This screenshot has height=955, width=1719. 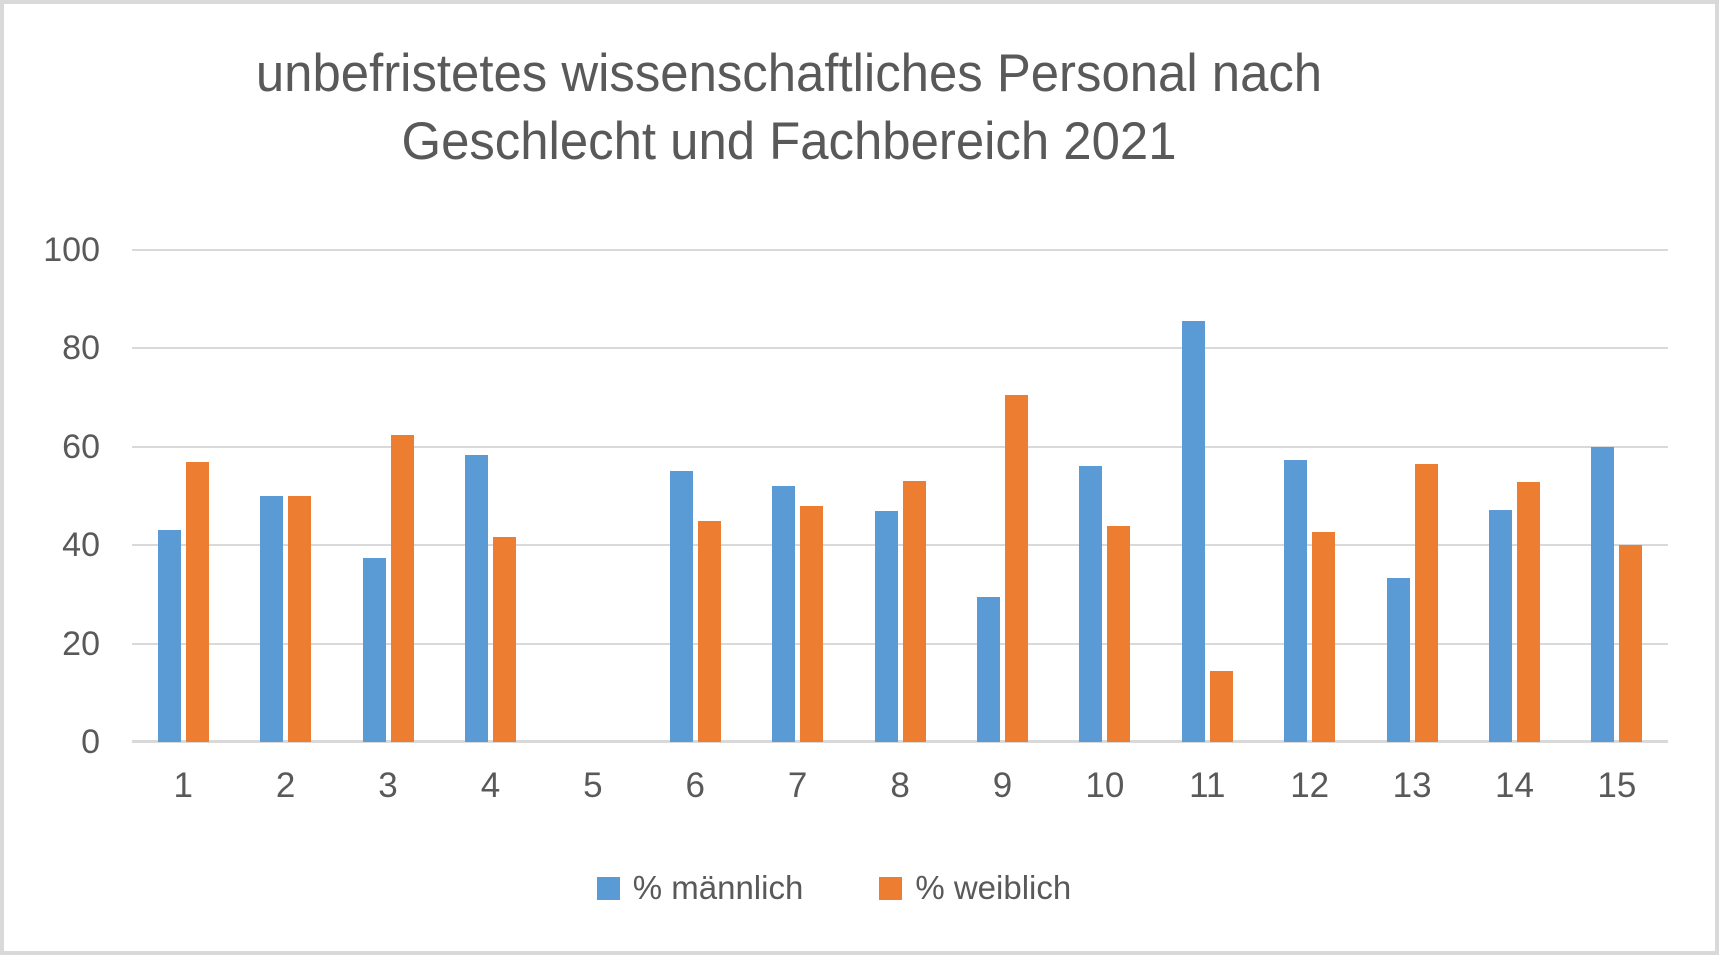 What do you see at coordinates (718, 887) in the screenshot?
I see `legend-label-maennlich: % männlich` at bounding box center [718, 887].